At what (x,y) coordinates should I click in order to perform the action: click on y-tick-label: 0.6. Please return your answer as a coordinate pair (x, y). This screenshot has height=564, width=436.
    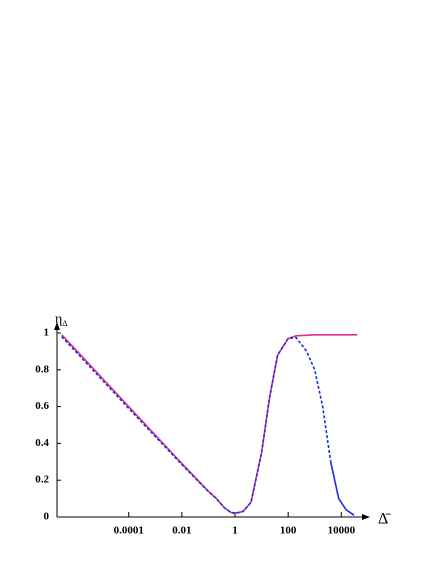
    Looking at the image, I should click on (42, 406).